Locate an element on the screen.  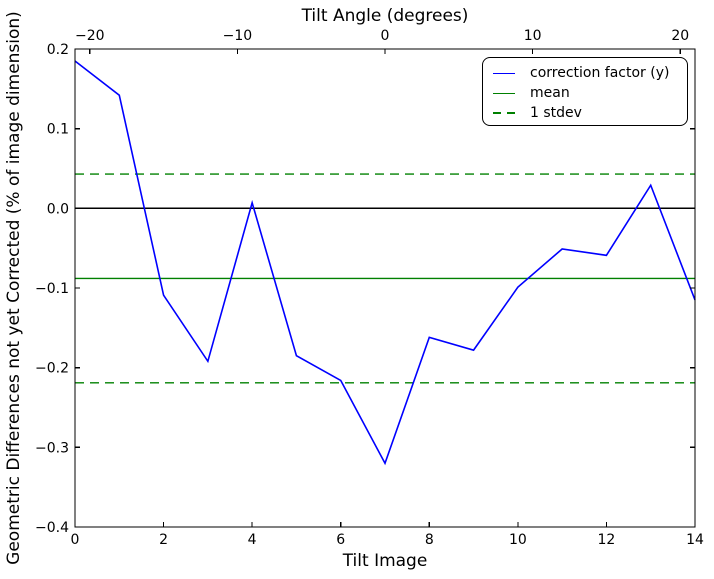
legend-line-sample-correction-factor is located at coordinates (504, 73).